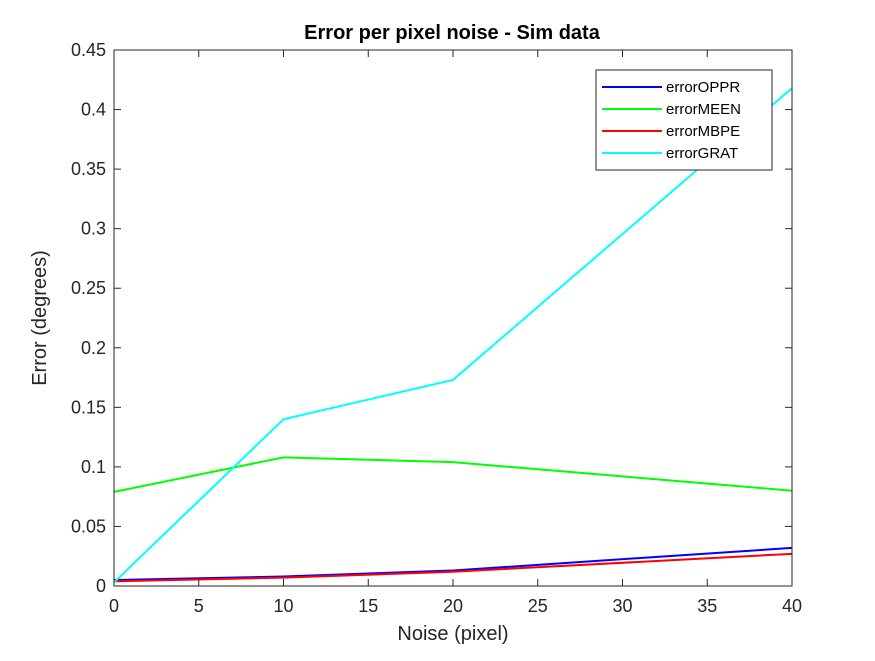 The height and width of the screenshot is (661, 875). What do you see at coordinates (93, 229) in the screenshot?
I see `y-tick-label: 0.3` at bounding box center [93, 229].